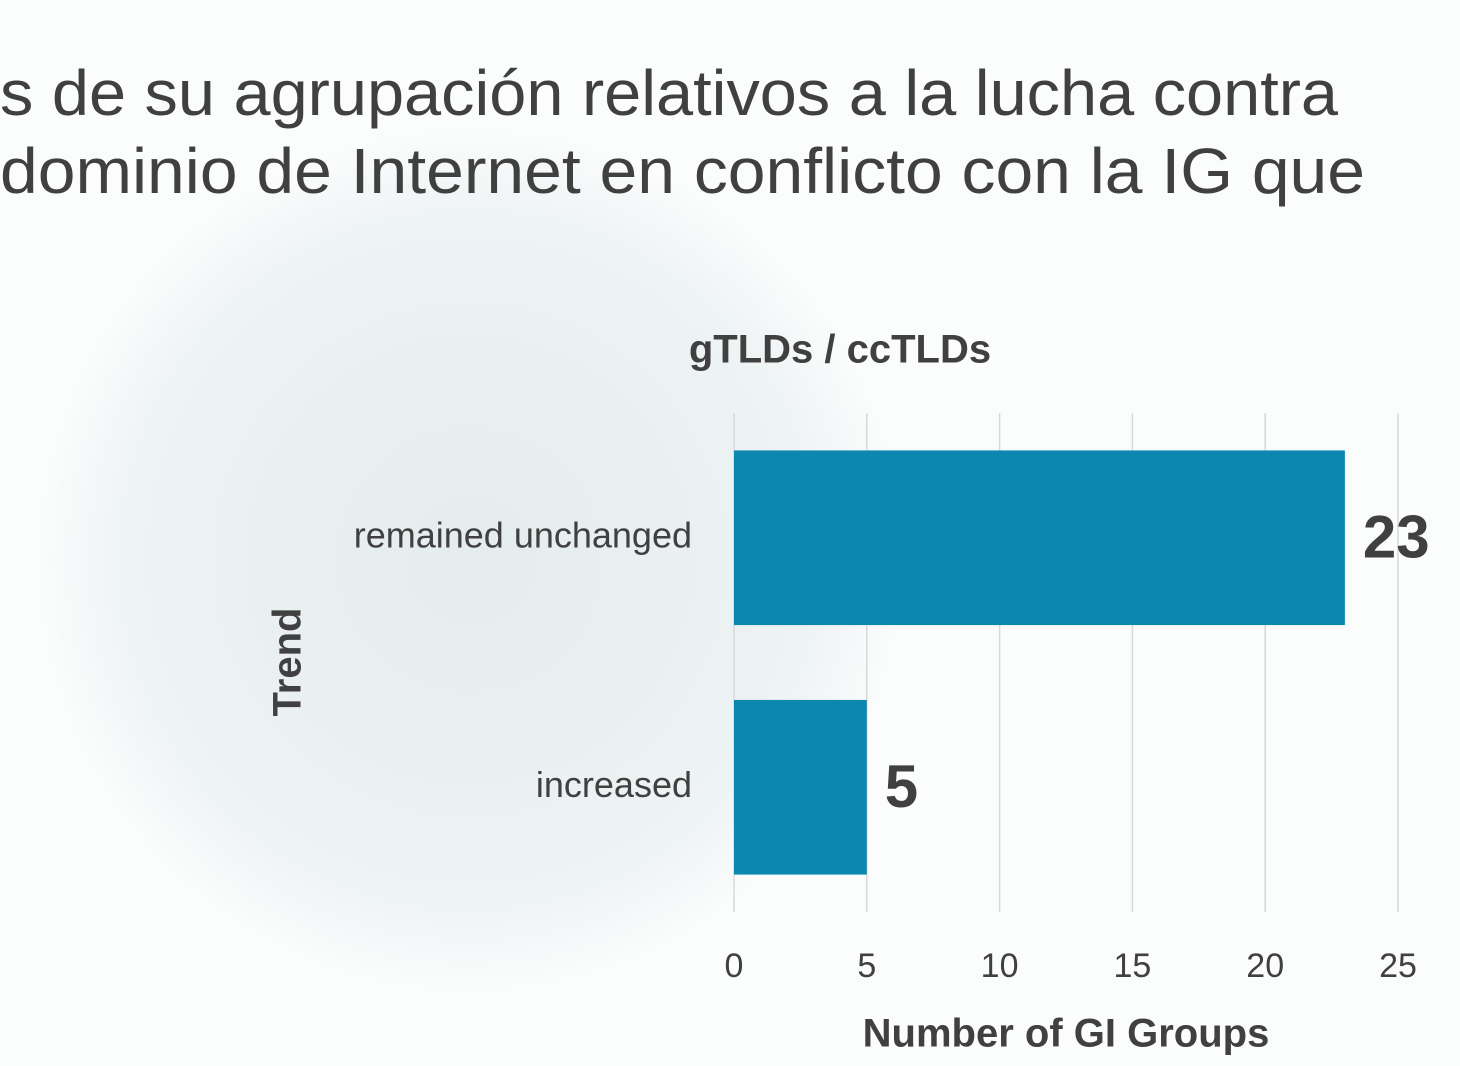 The height and width of the screenshot is (1066, 1460). I want to click on x-tick-label: 5, so click(866, 966).